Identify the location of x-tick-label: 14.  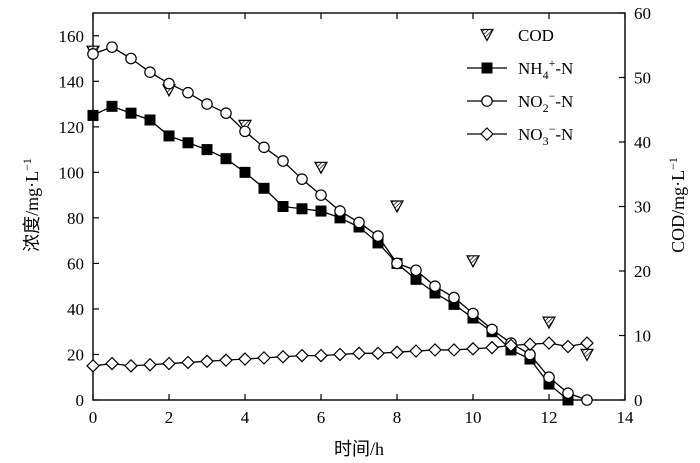
(626, 417).